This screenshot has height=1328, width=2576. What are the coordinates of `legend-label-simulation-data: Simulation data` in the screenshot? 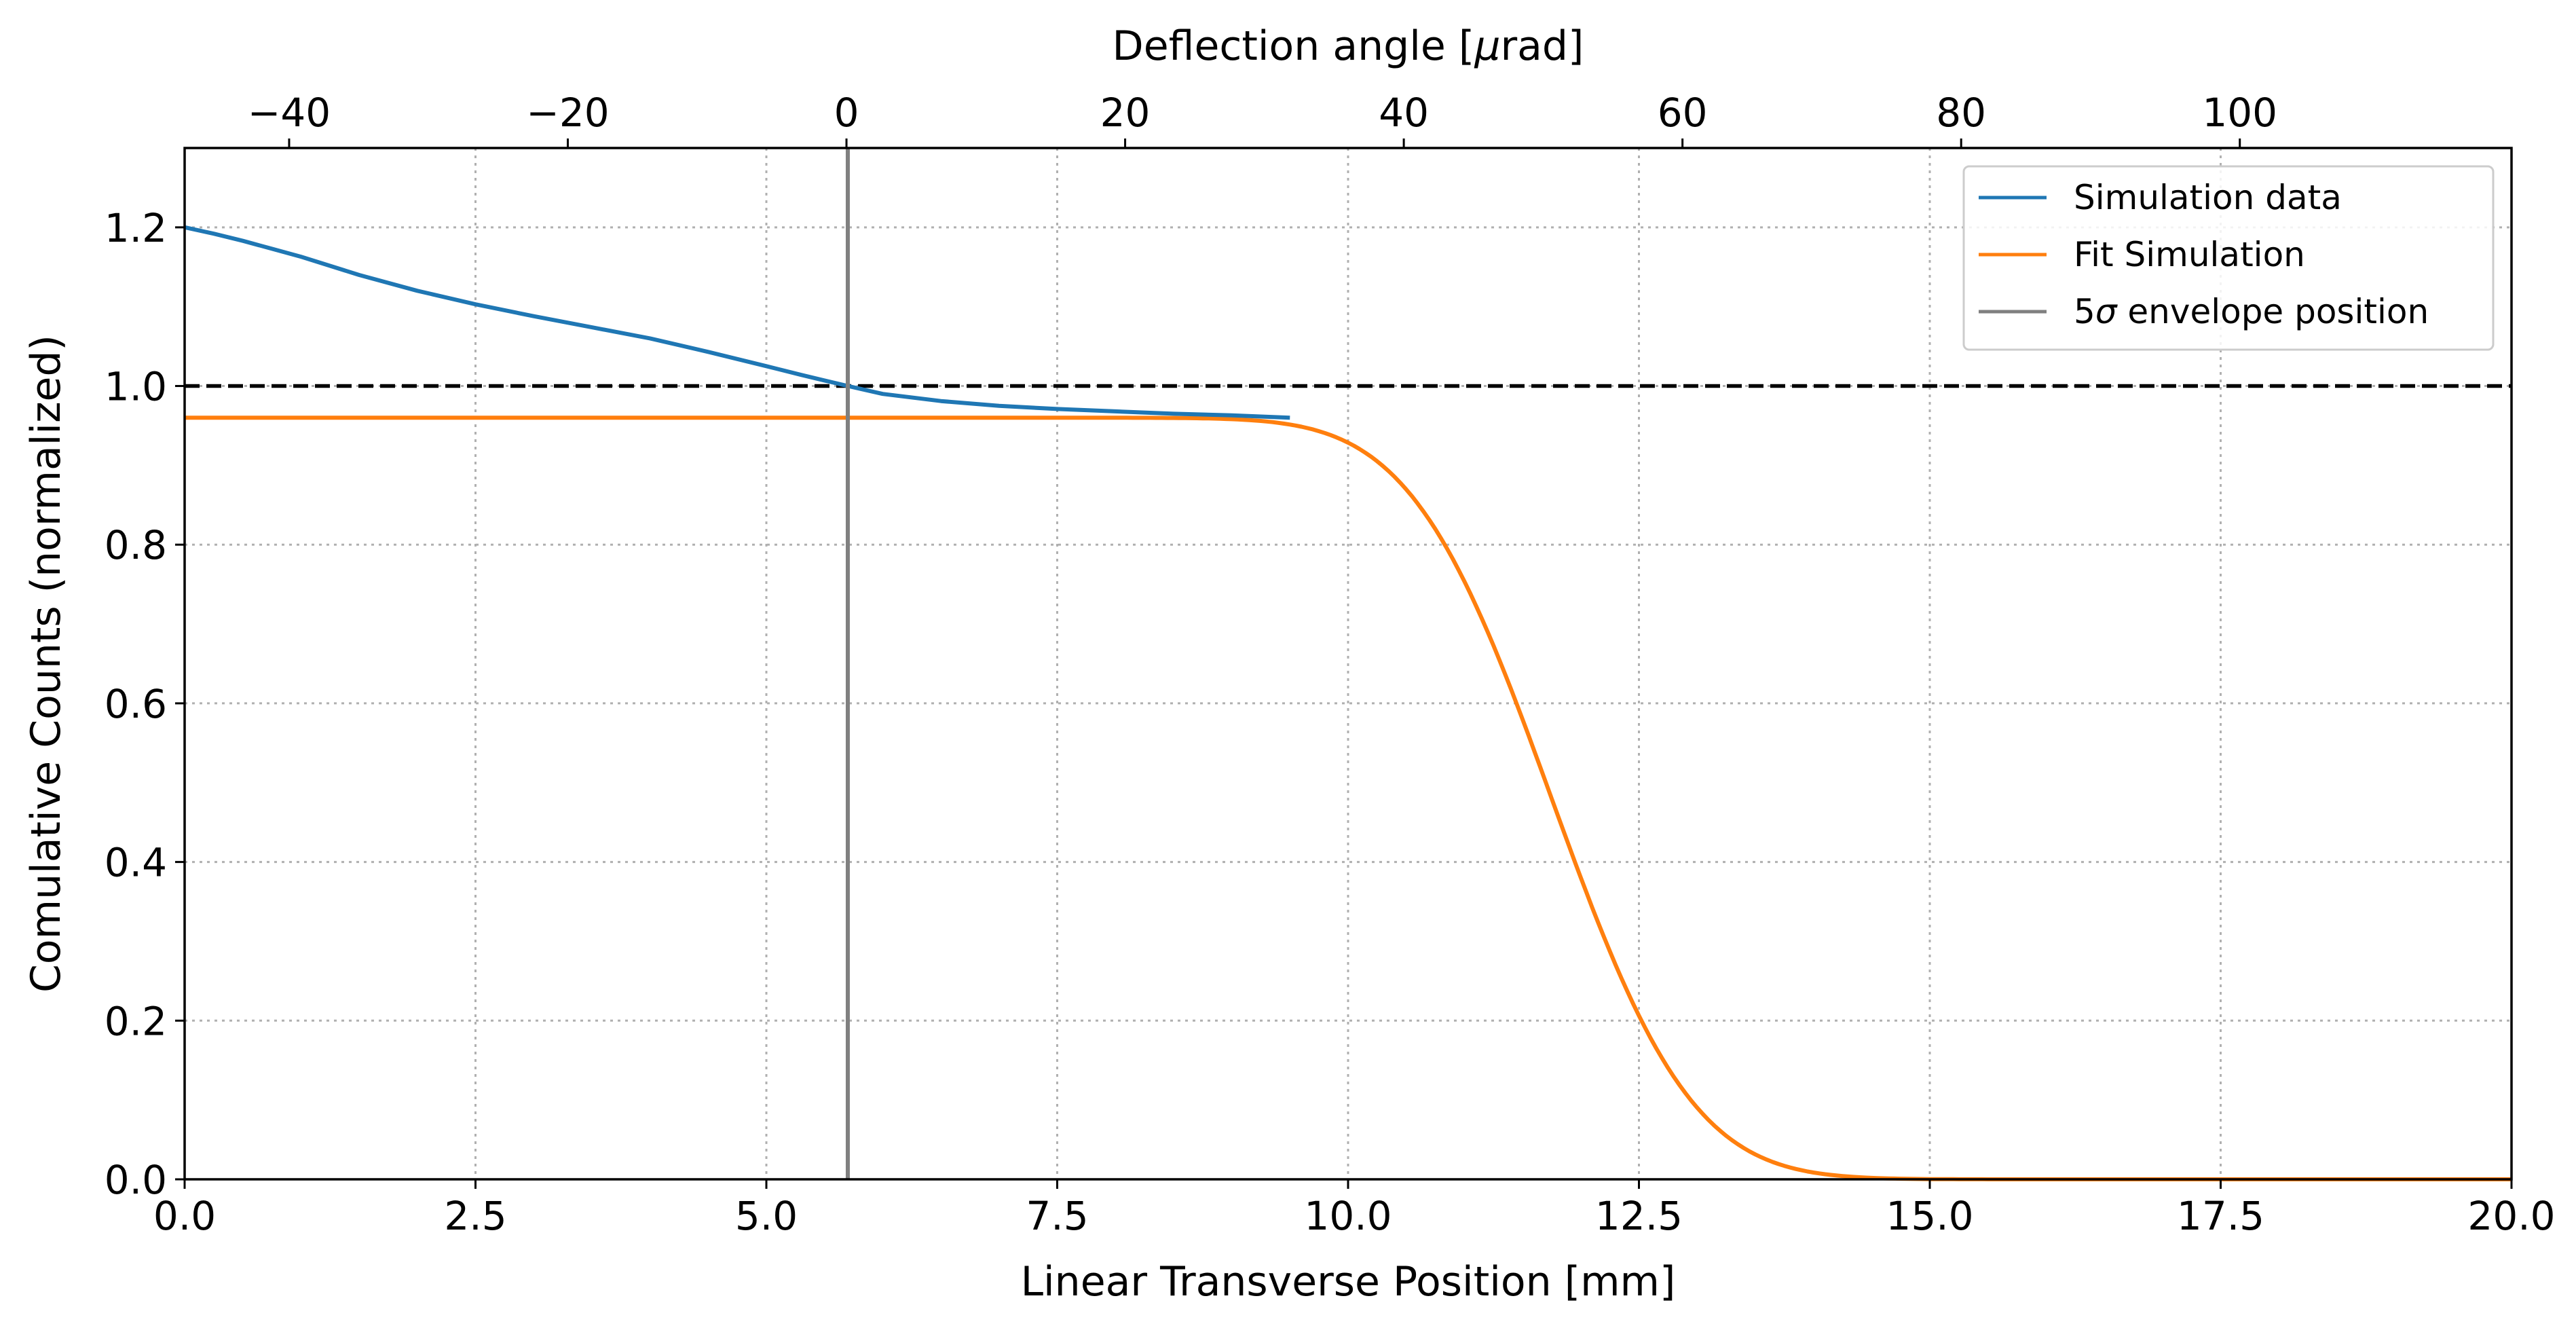 It's located at (2208, 197).